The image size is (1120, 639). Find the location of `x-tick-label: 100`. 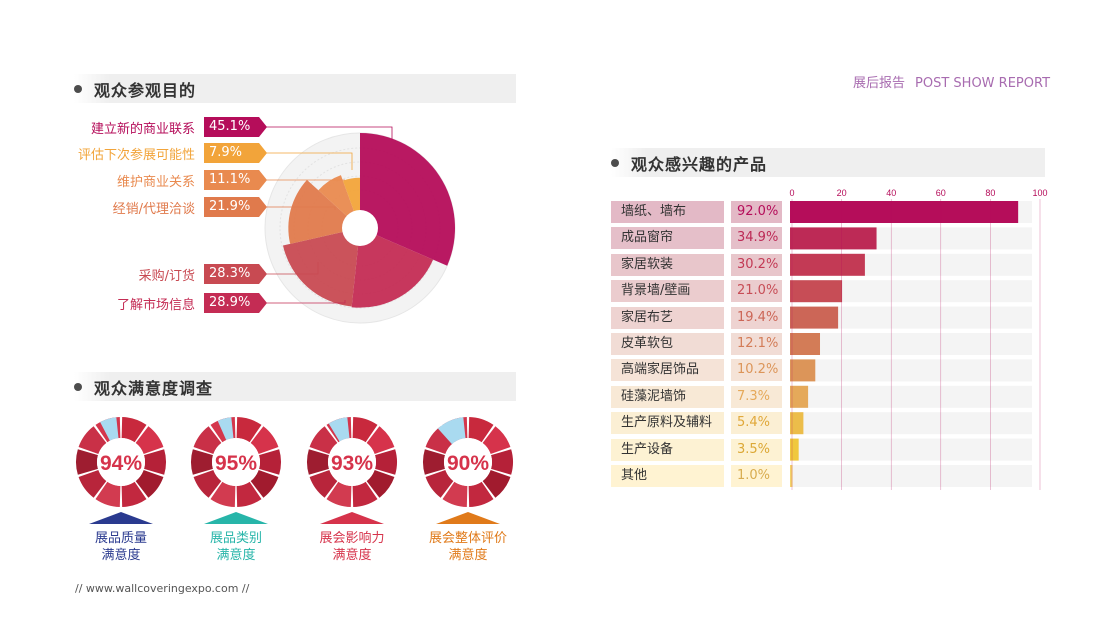

x-tick-label: 100 is located at coordinates (1039, 193).